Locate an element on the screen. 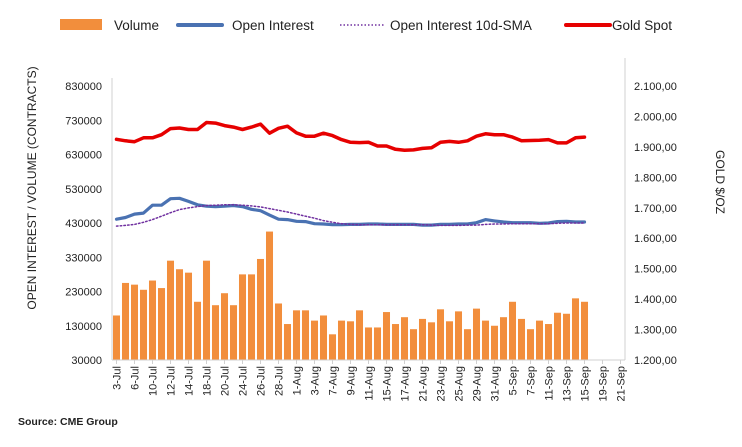 The height and width of the screenshot is (447, 742). left-tick-label: 230000 is located at coordinates (83, 293).